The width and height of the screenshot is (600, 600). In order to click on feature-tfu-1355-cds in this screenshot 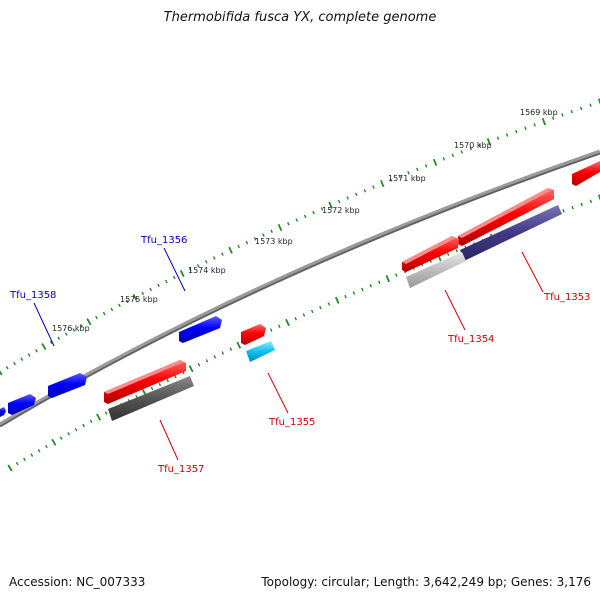, I will do `click(253, 334)`.